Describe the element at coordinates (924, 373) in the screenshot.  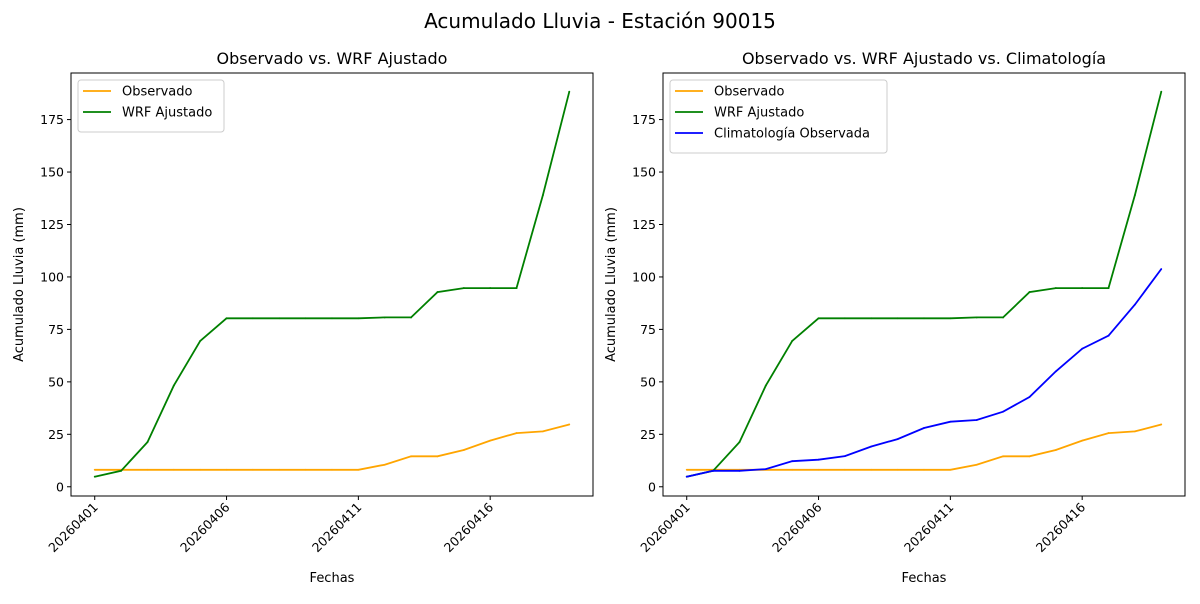
I see `series-line-climatolog-a-observada` at that location.